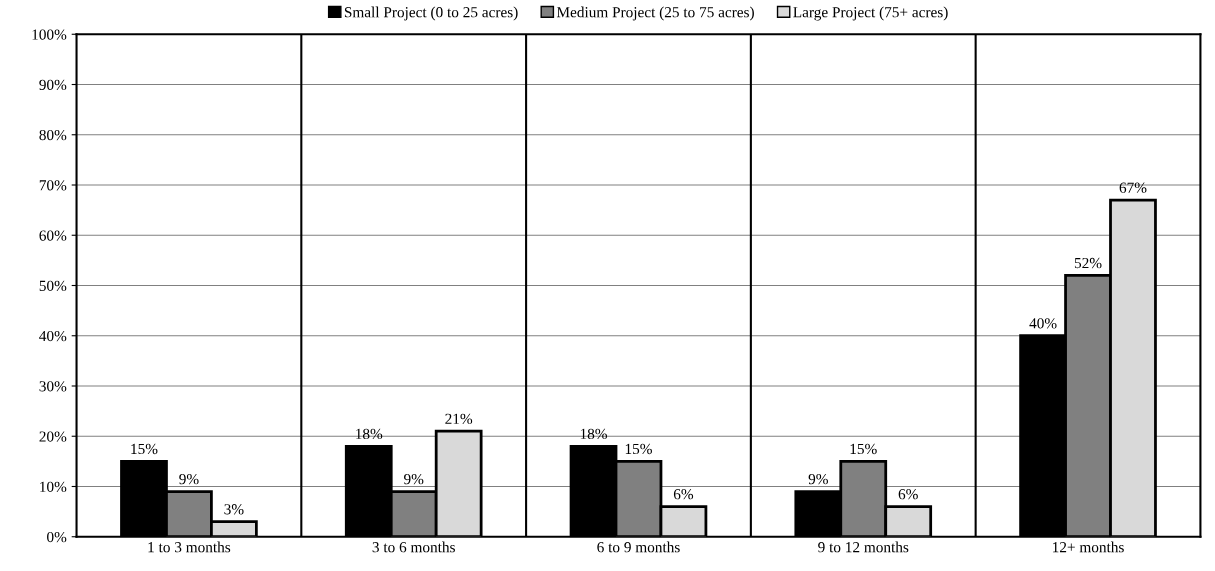  I want to click on text: 40%, so click(1043, 323).